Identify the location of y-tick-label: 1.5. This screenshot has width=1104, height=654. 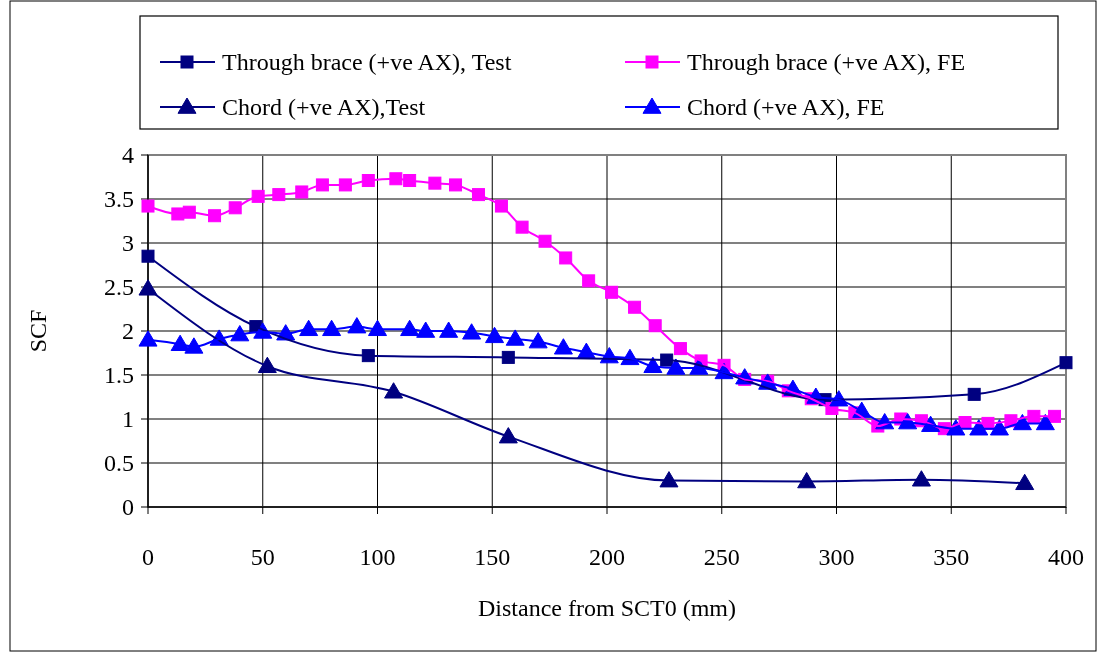
(119, 375).